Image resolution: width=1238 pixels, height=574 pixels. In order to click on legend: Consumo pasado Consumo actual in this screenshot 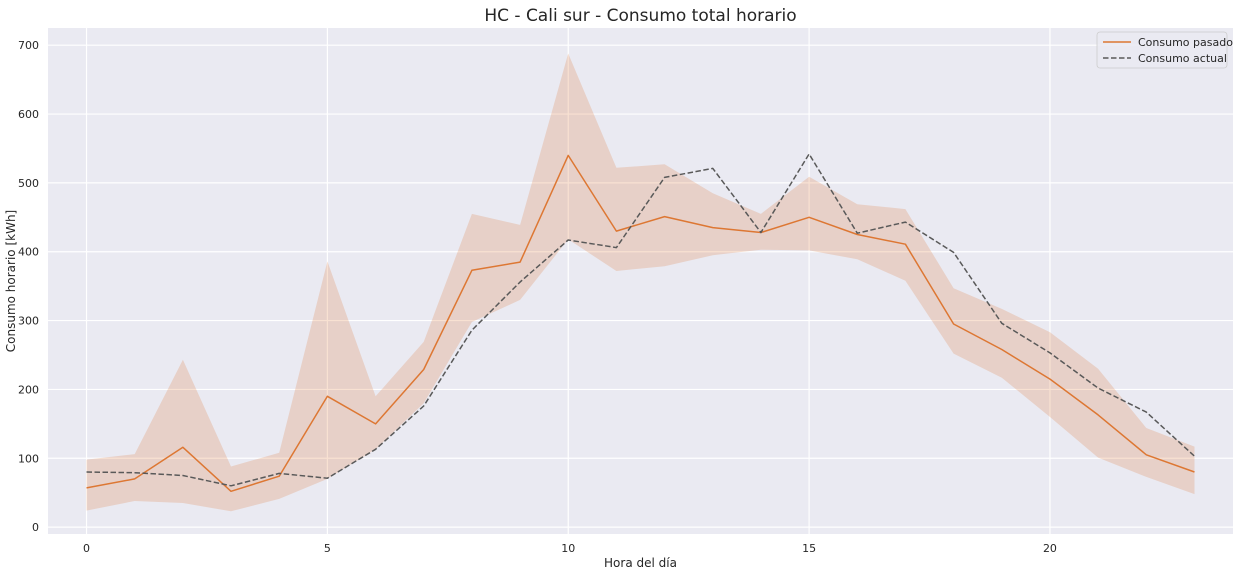, I will do `click(1164, 50)`.